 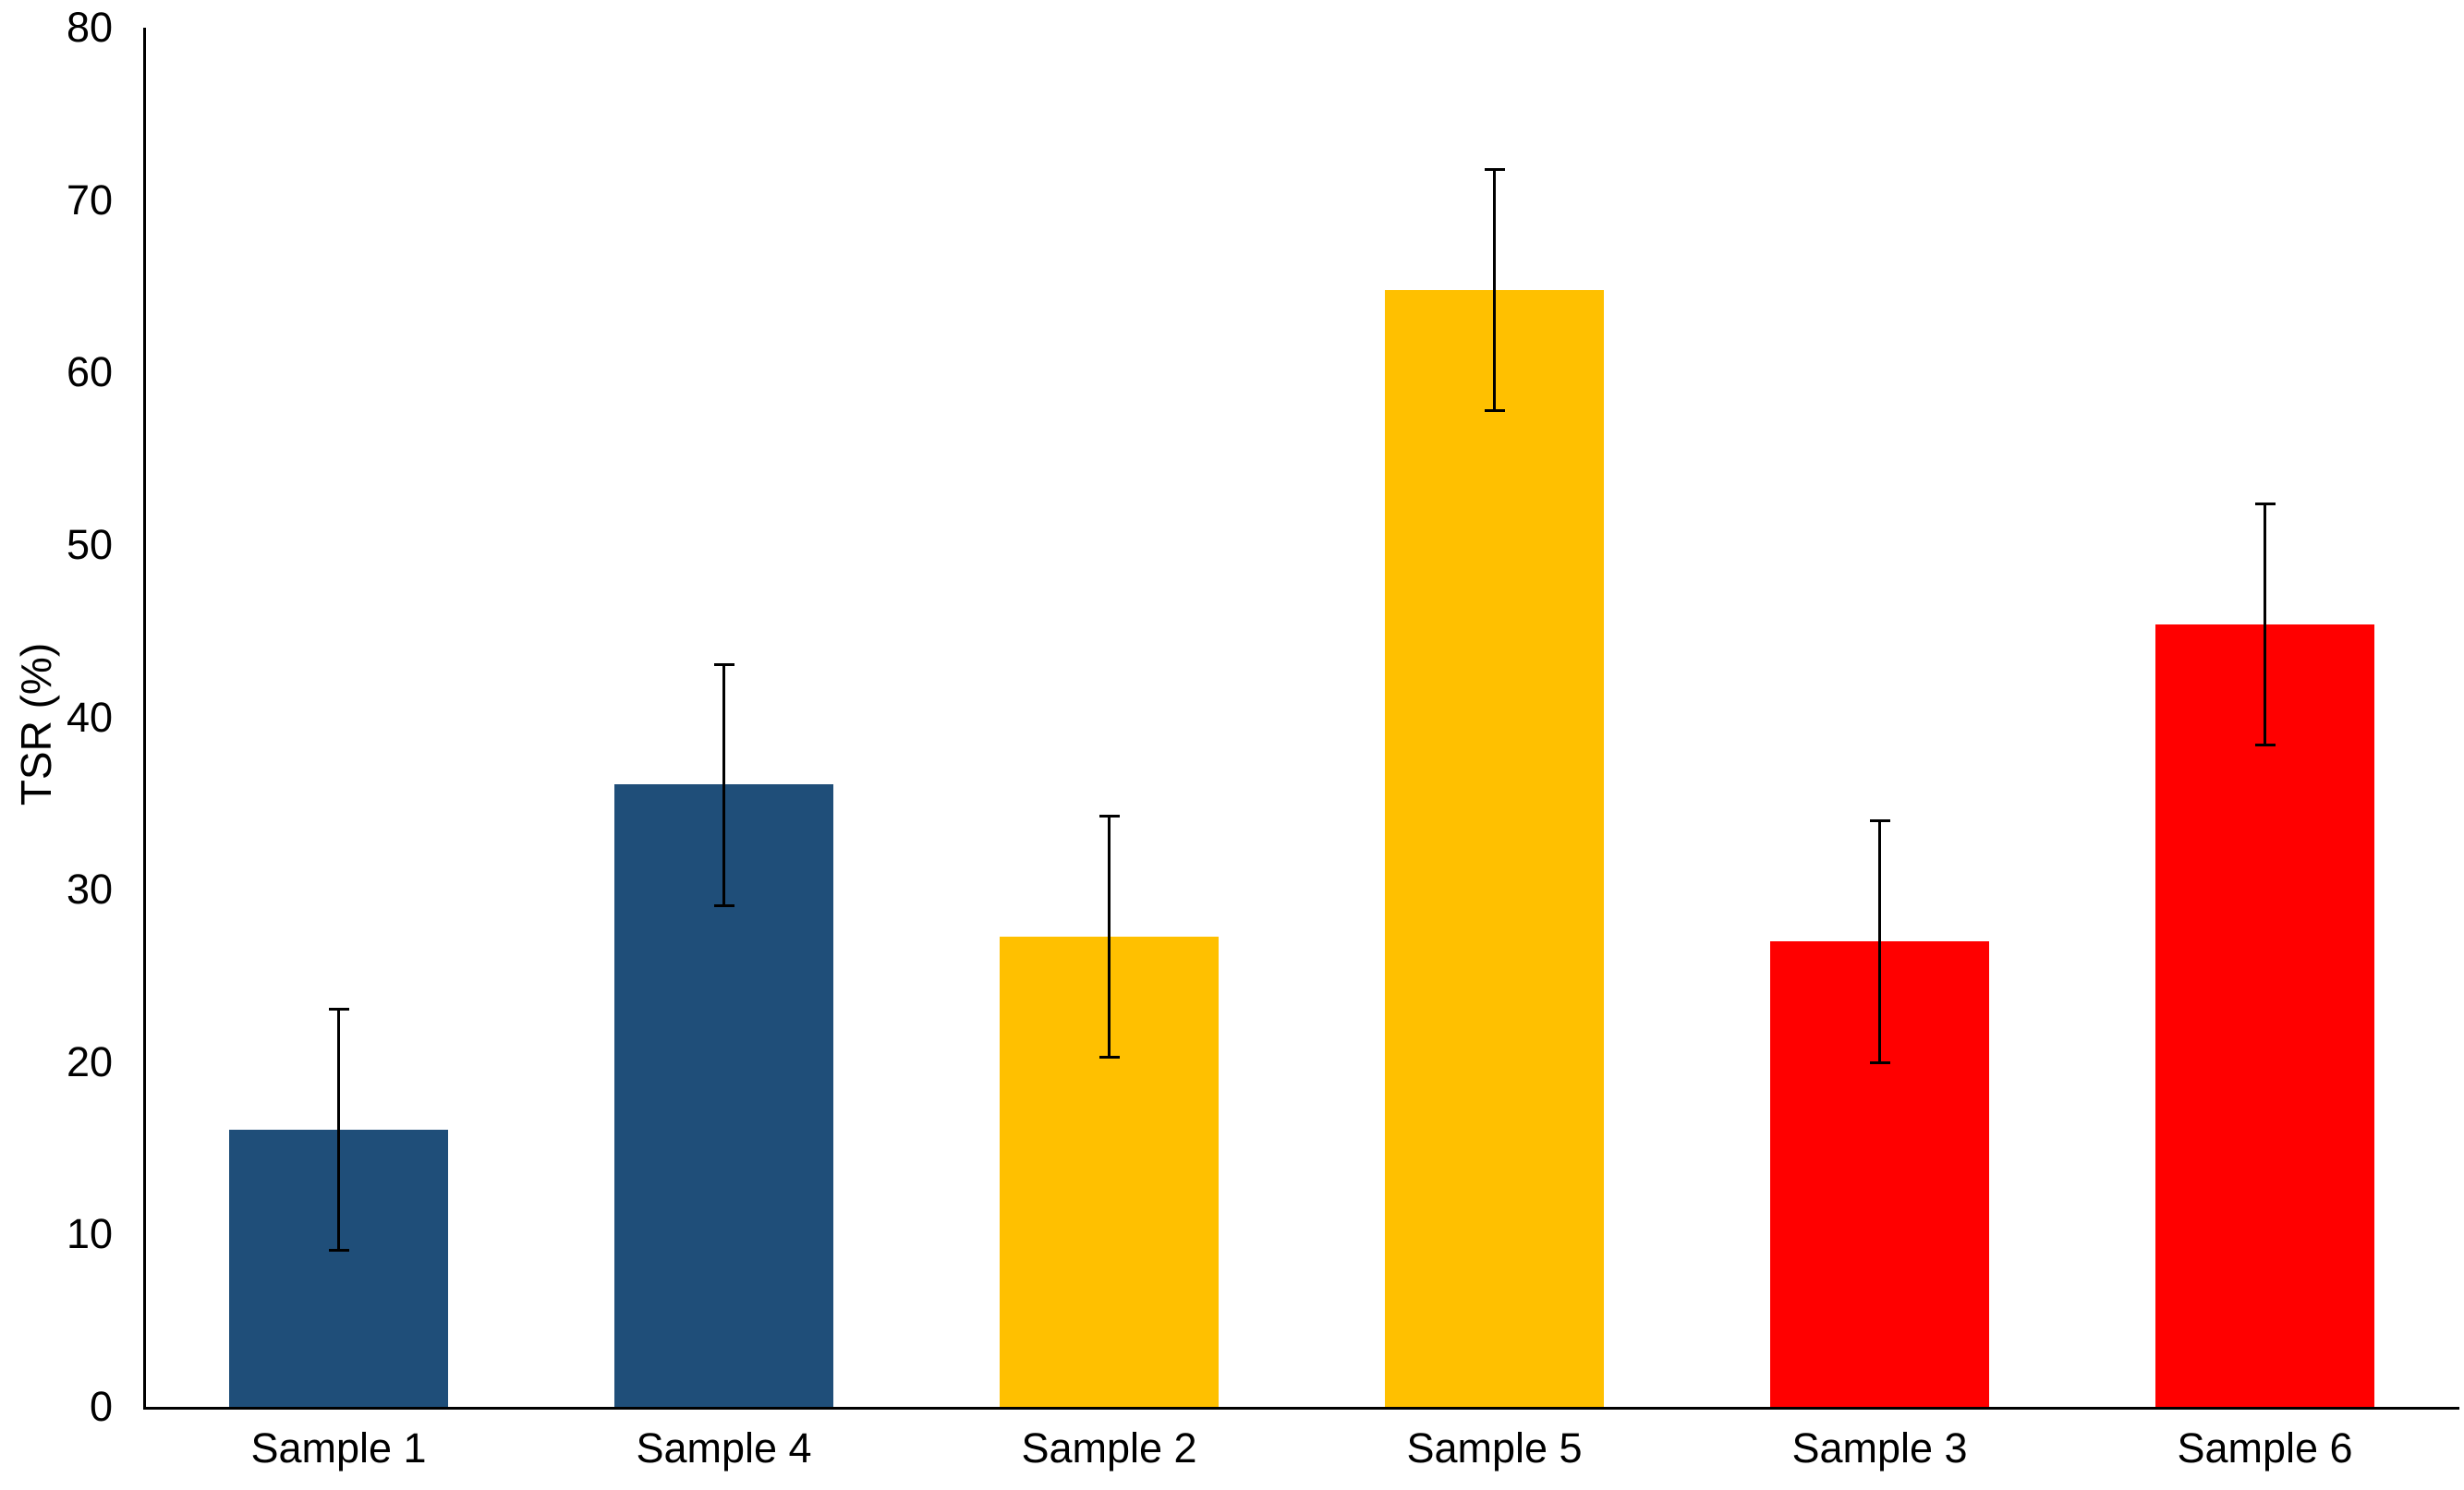 What do you see at coordinates (1301, 1408) in the screenshot?
I see `x-axis-line` at bounding box center [1301, 1408].